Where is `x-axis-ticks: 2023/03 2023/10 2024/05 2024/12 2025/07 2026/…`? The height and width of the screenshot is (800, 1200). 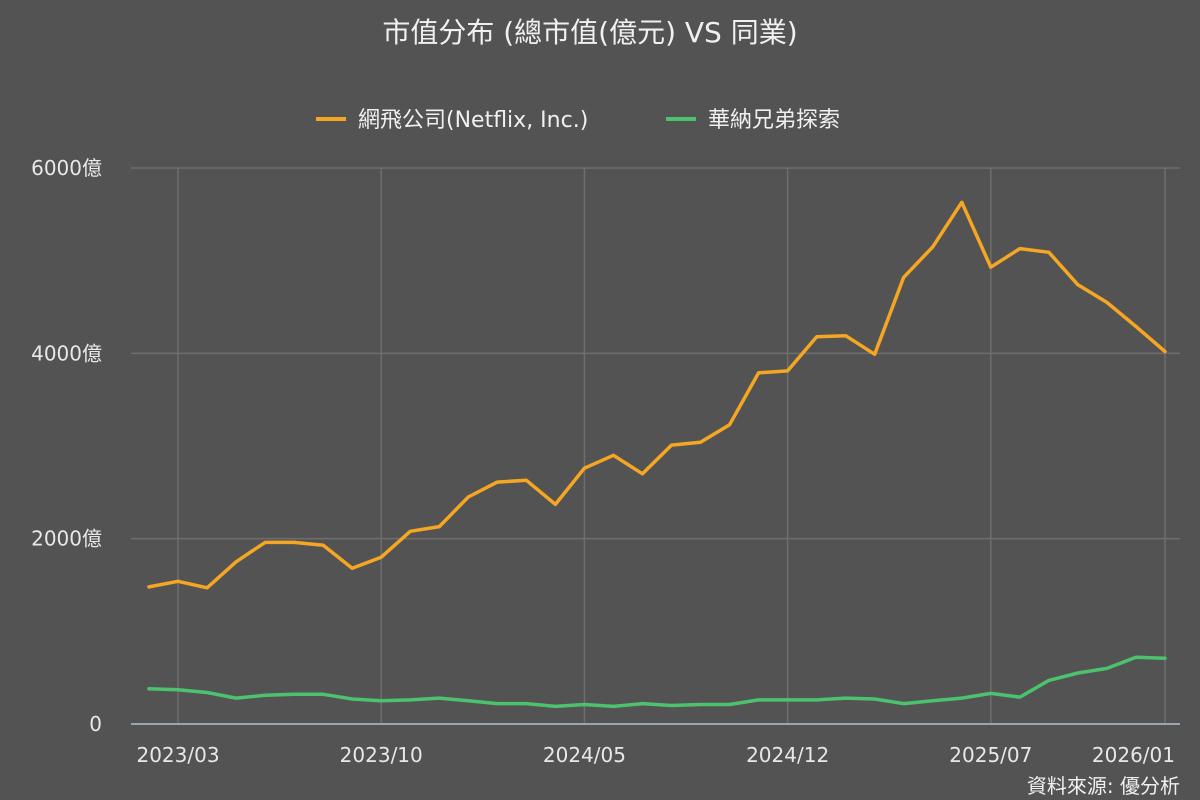
x-axis-ticks: 2023/03 2023/10 2024/05 2024/12 2025/07 2026/… is located at coordinates (655, 755).